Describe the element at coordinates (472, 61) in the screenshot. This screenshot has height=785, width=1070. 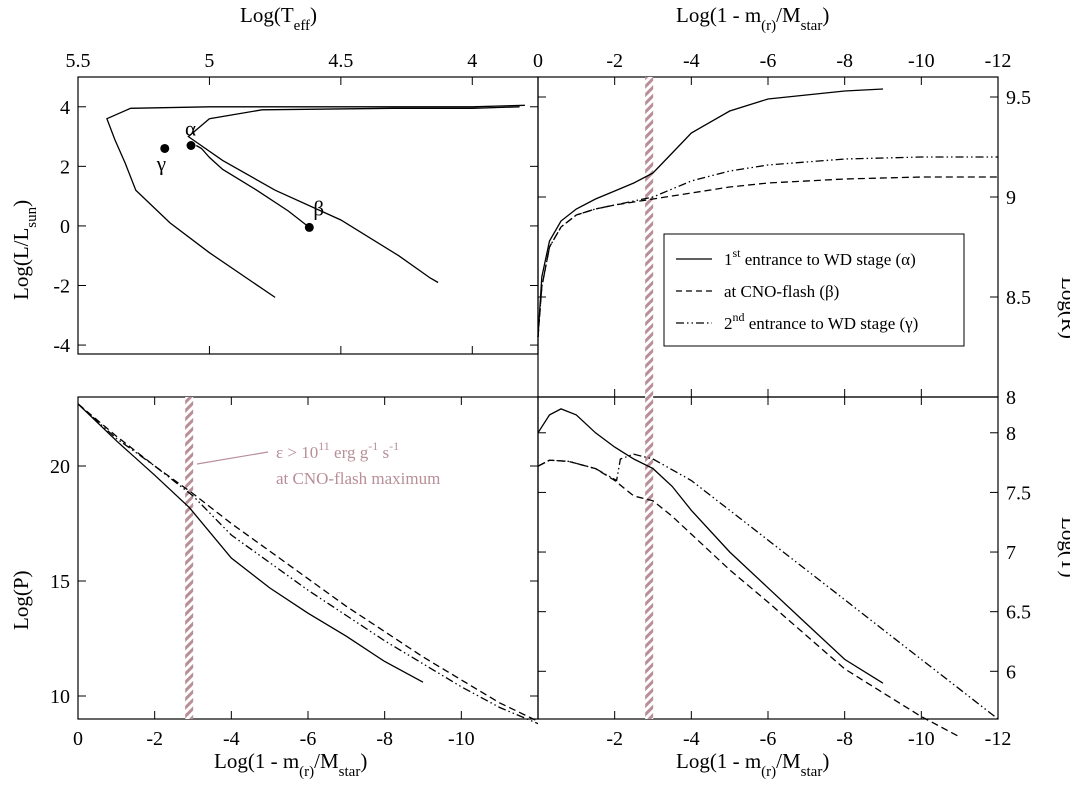
I see `hr-diagram-xtick-label: 4` at that location.